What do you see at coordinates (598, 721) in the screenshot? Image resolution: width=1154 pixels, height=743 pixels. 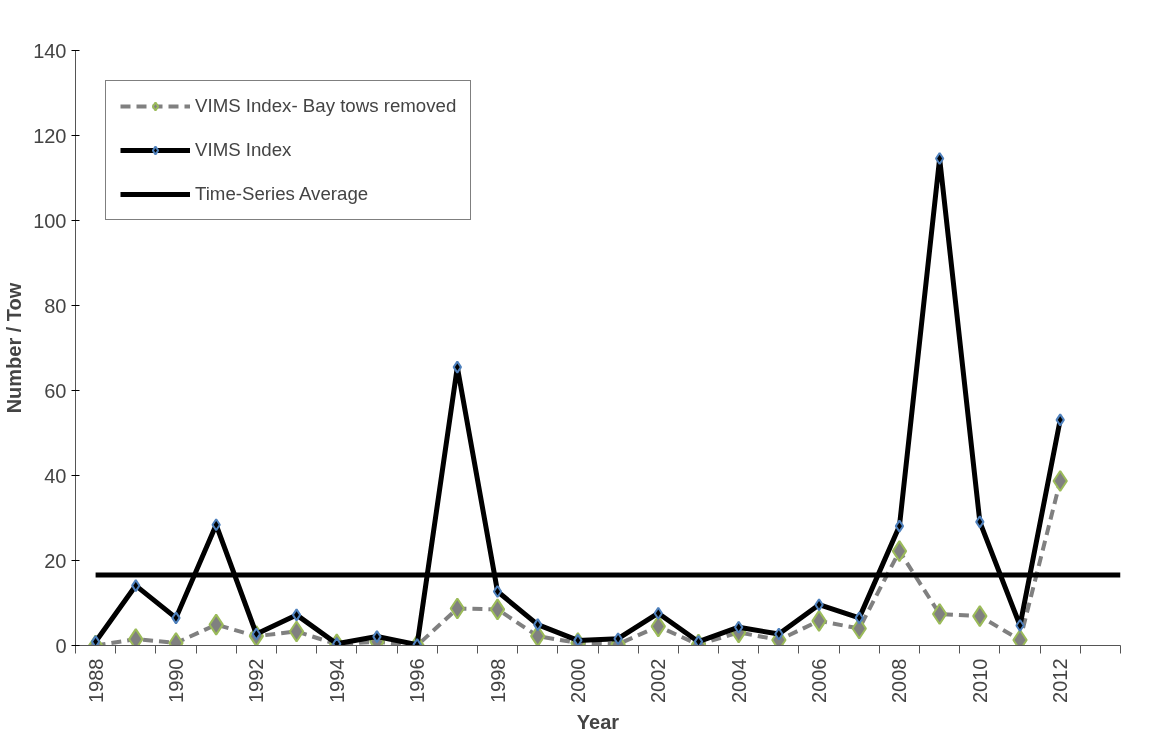 I see `x-axis-title: Year` at bounding box center [598, 721].